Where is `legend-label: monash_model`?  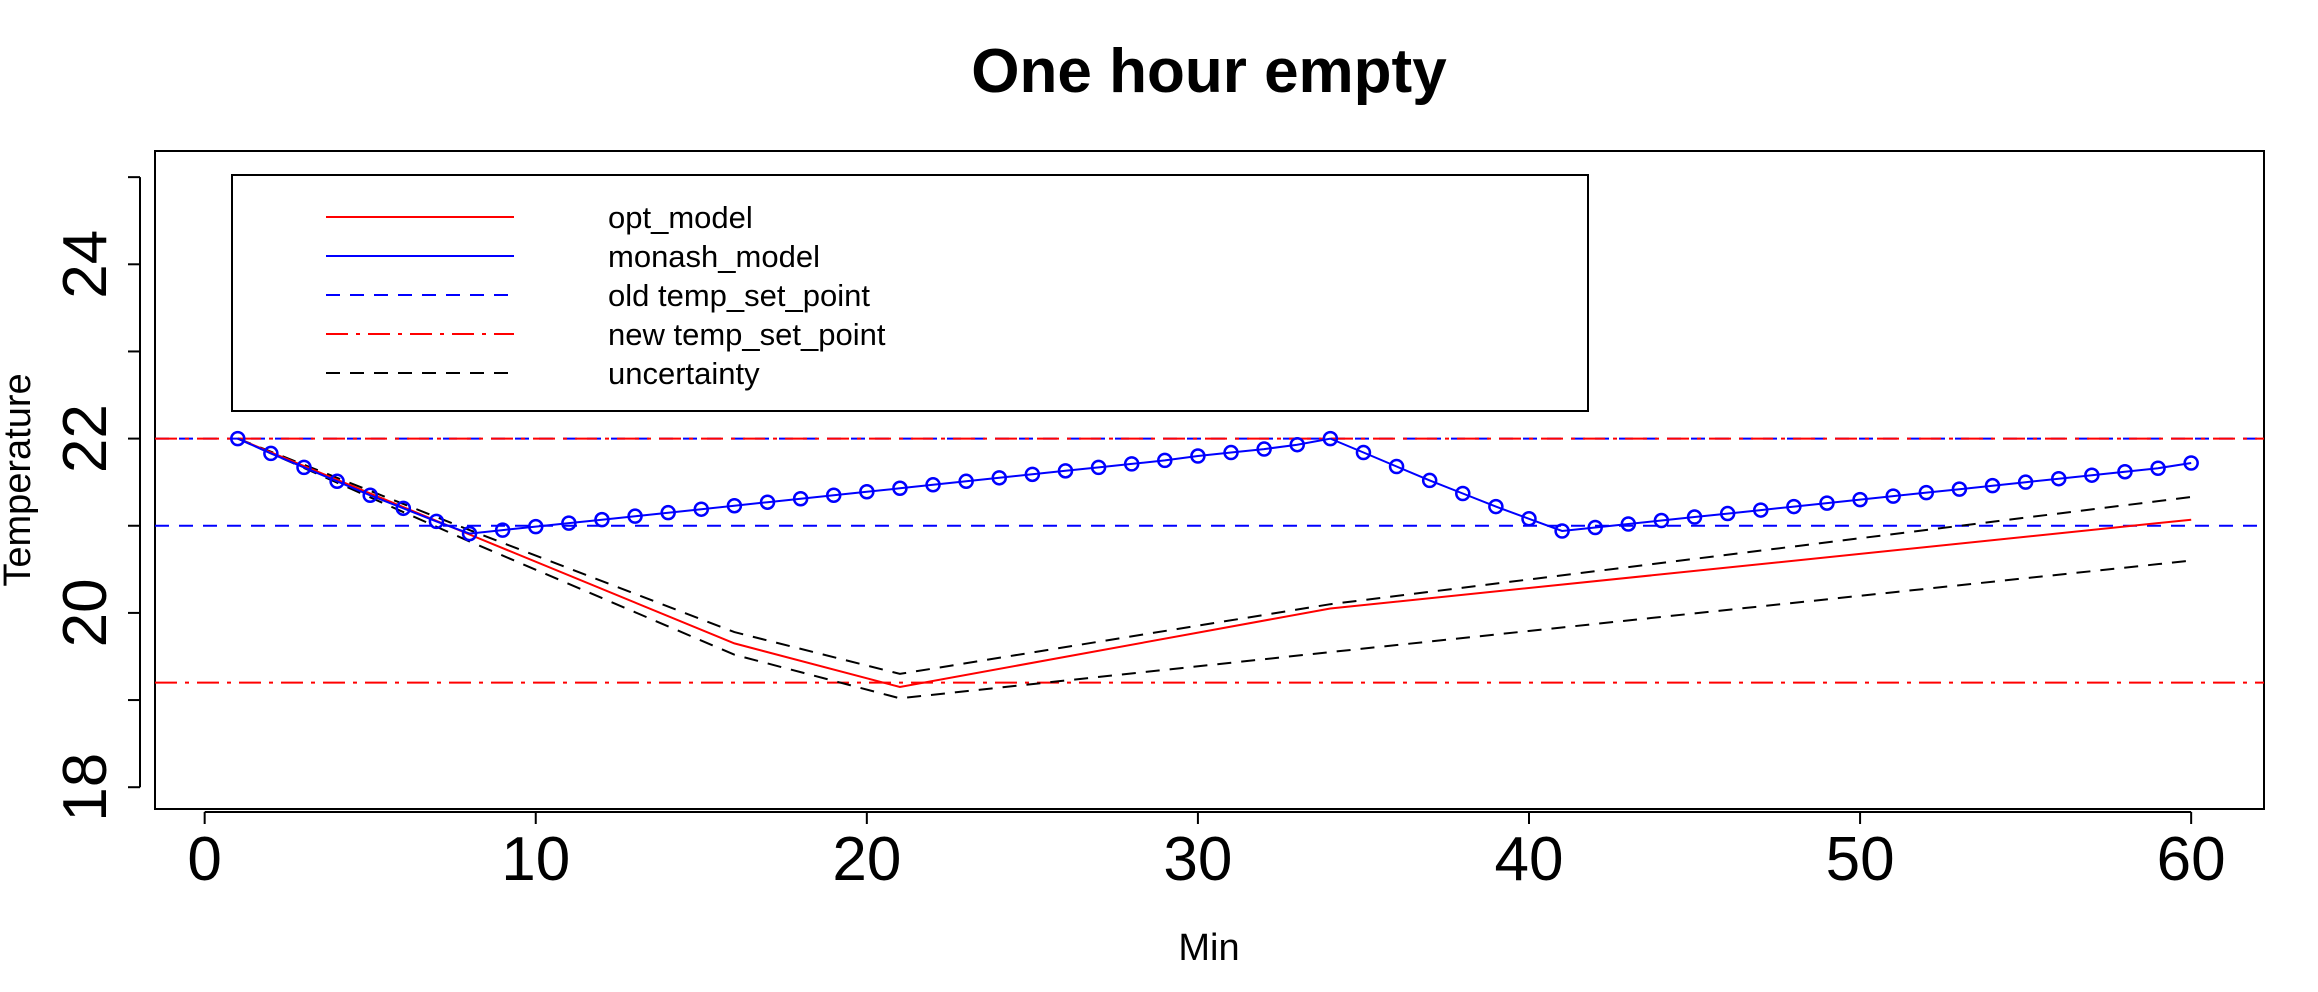
legend-label: monash_model is located at coordinates (714, 256).